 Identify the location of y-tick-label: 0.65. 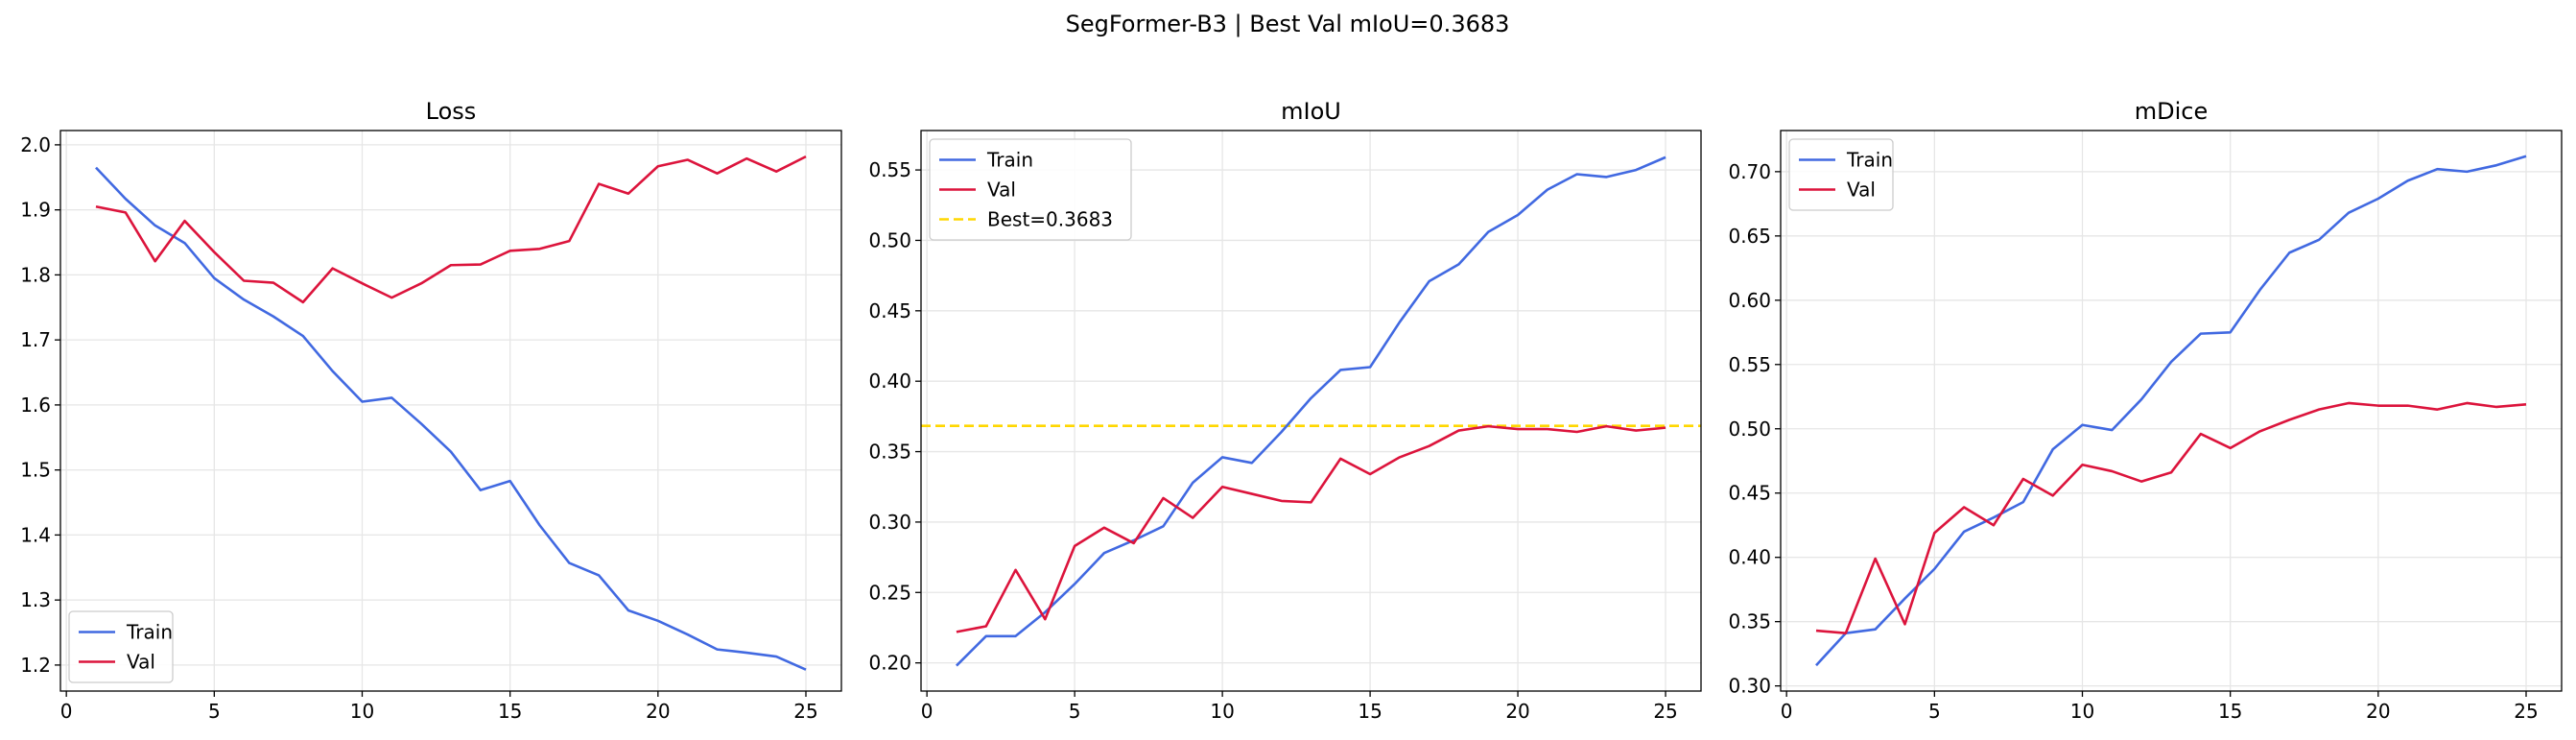
(1750, 236).